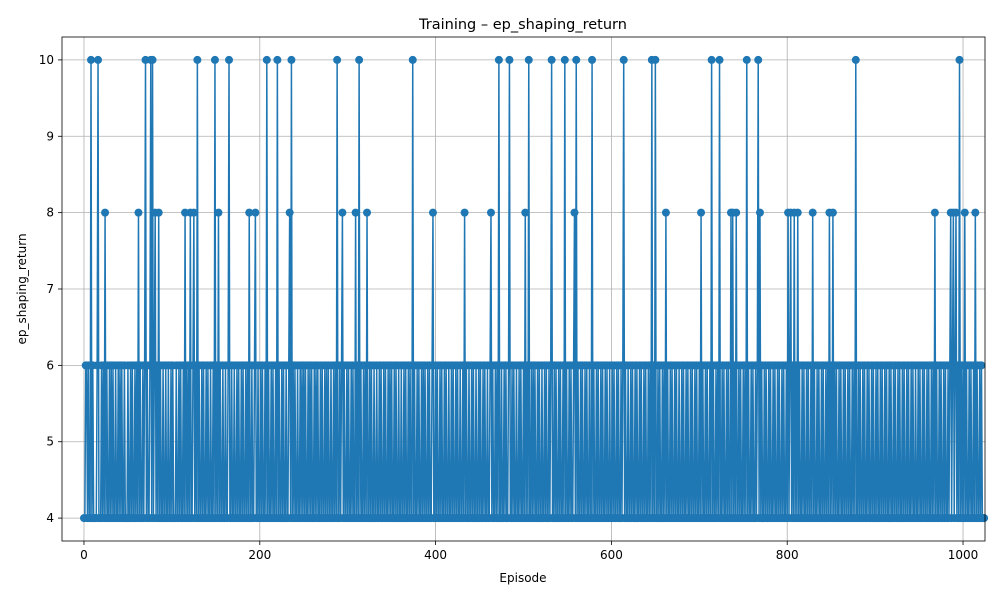  Describe the element at coordinates (522, 25) in the screenshot. I see `chart-title: Training – ep_shaping_return` at that location.